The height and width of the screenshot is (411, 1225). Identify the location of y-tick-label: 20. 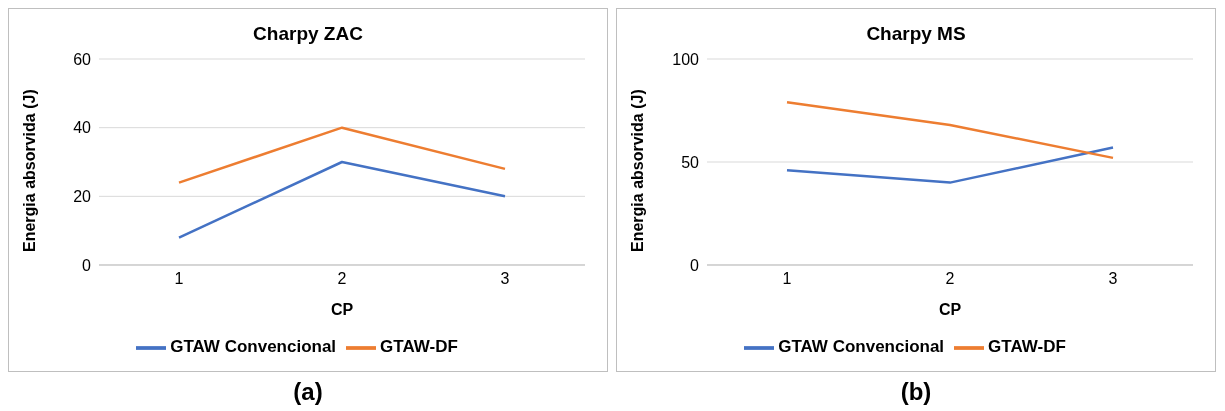
(82, 197).